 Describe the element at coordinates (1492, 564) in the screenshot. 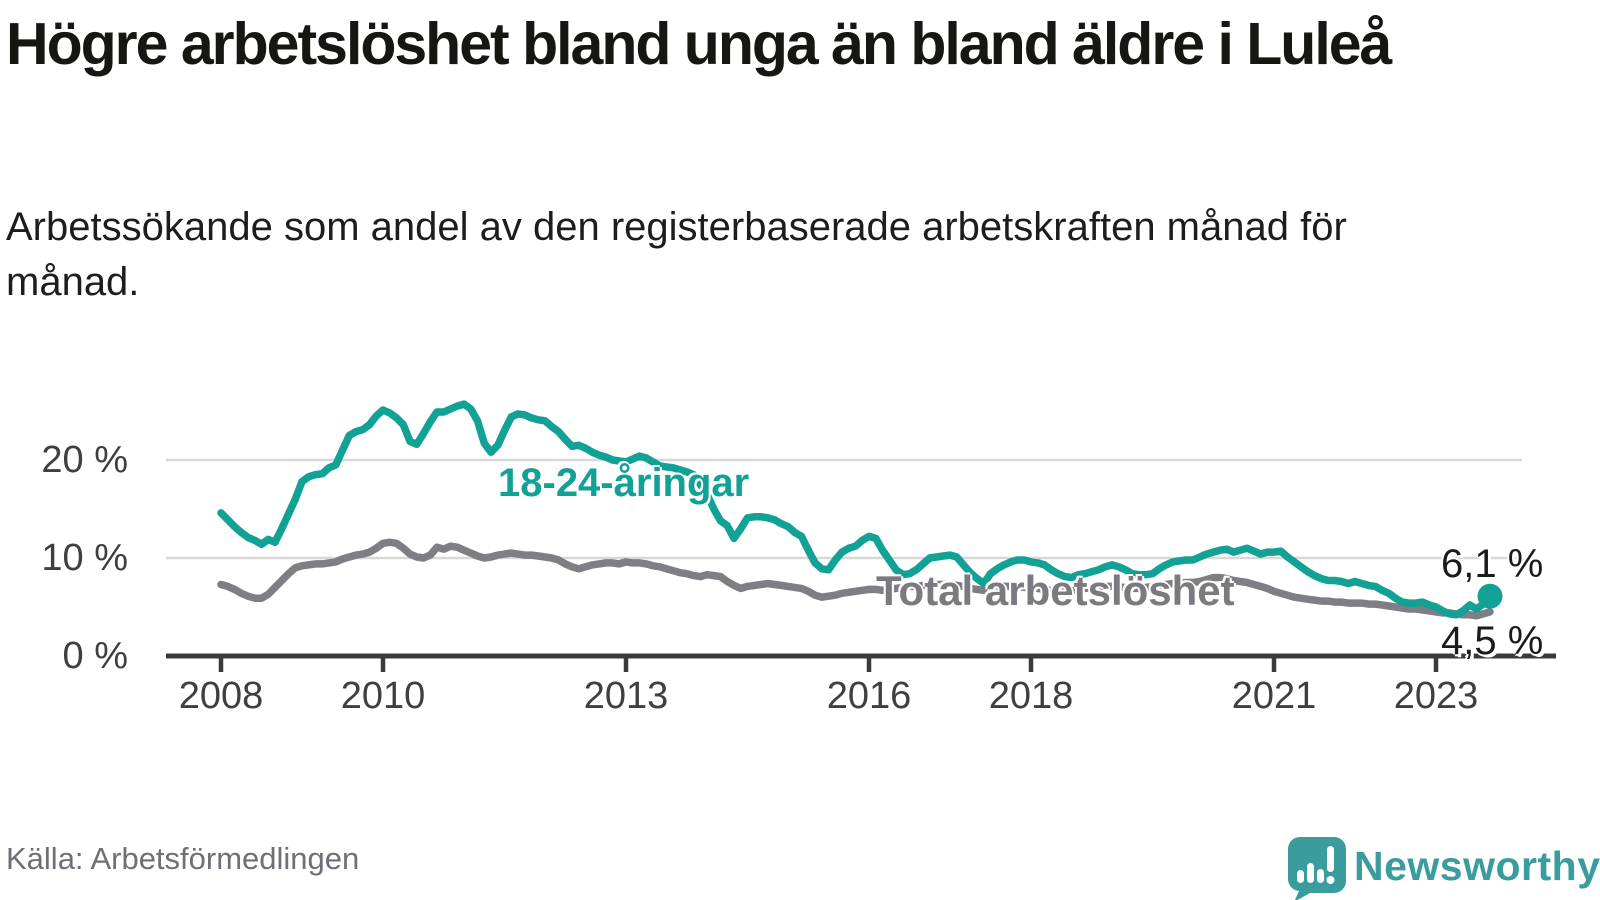

I see `end-value-label-youth: 6,1 %` at that location.